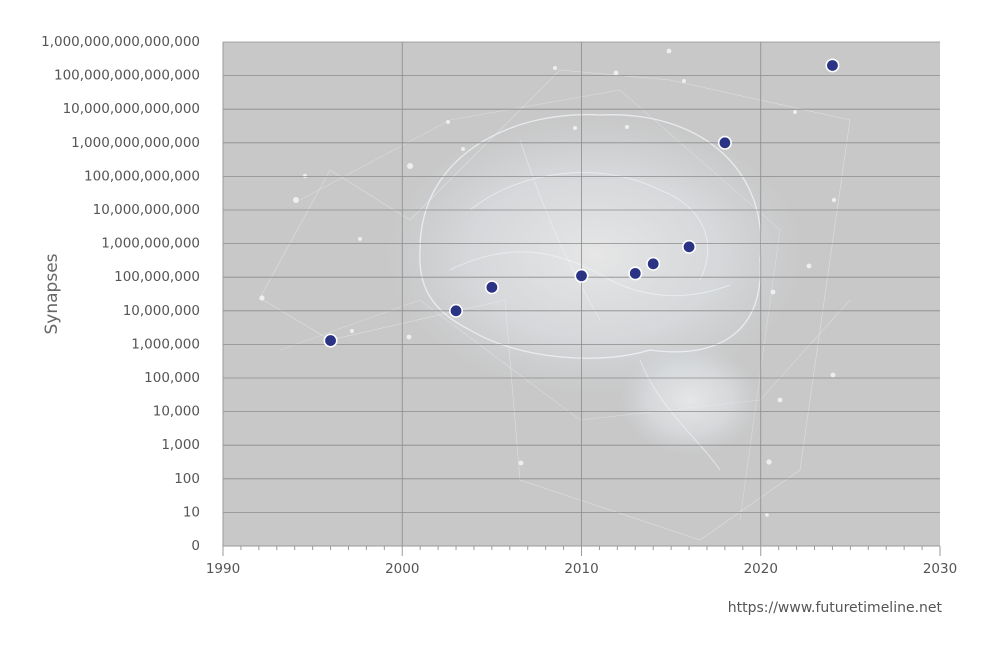  I want to click on x-tick-labels: 1990 2000 2010 2020 2030, so click(581, 569).